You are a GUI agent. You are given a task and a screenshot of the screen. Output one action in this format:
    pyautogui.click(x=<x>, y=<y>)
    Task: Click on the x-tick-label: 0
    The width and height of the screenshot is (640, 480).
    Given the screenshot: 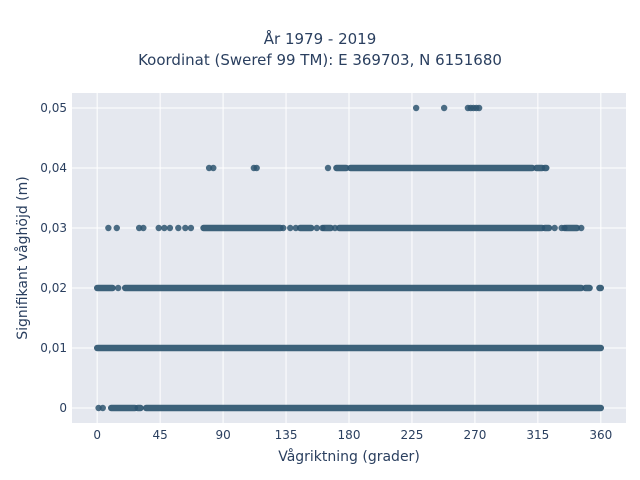 What is the action you would take?
    pyautogui.click(x=97, y=435)
    